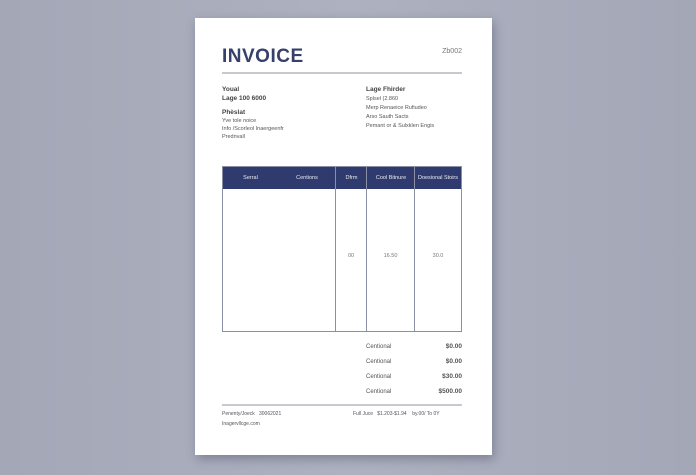 This screenshot has width=696, height=475. Describe the element at coordinates (382, 99) in the screenshot. I see `to-line: Splsel (2.860` at that location.